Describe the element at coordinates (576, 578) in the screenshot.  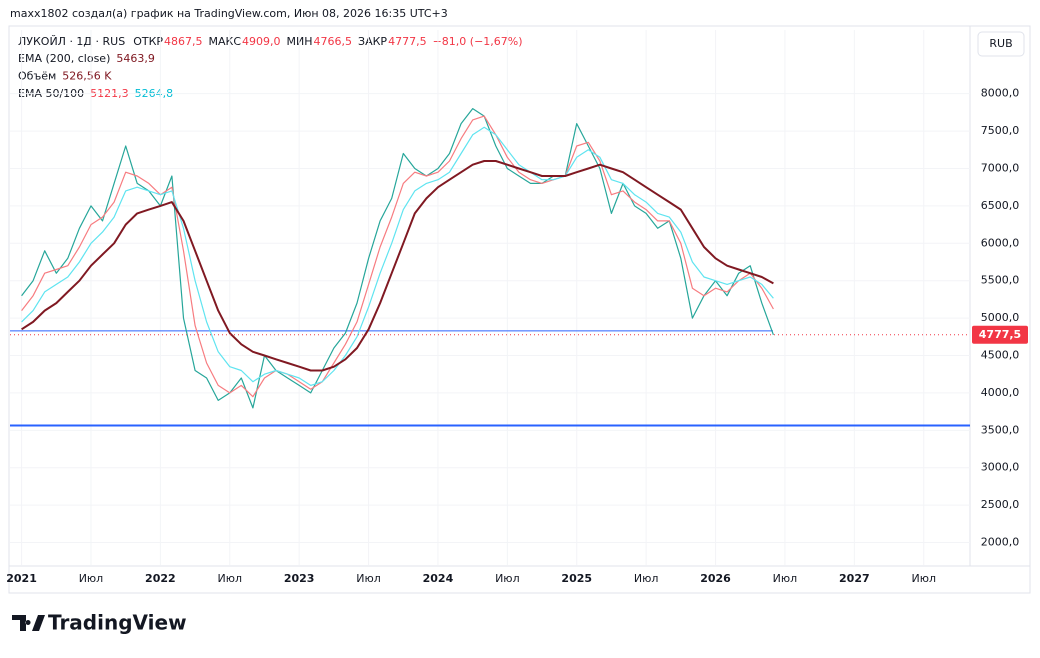
I see `x-tick-label: 2025` at that location.